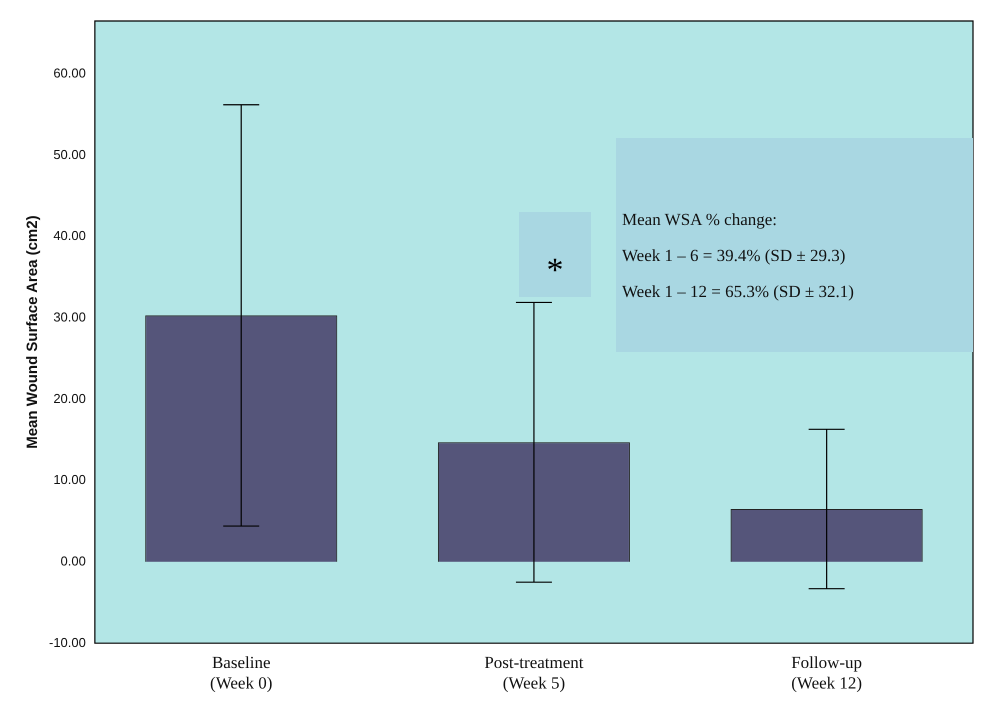 This screenshot has width=985, height=710. What do you see at coordinates (241, 672) in the screenshot?
I see `x-tick-label: Baseline (Week 0)` at bounding box center [241, 672].